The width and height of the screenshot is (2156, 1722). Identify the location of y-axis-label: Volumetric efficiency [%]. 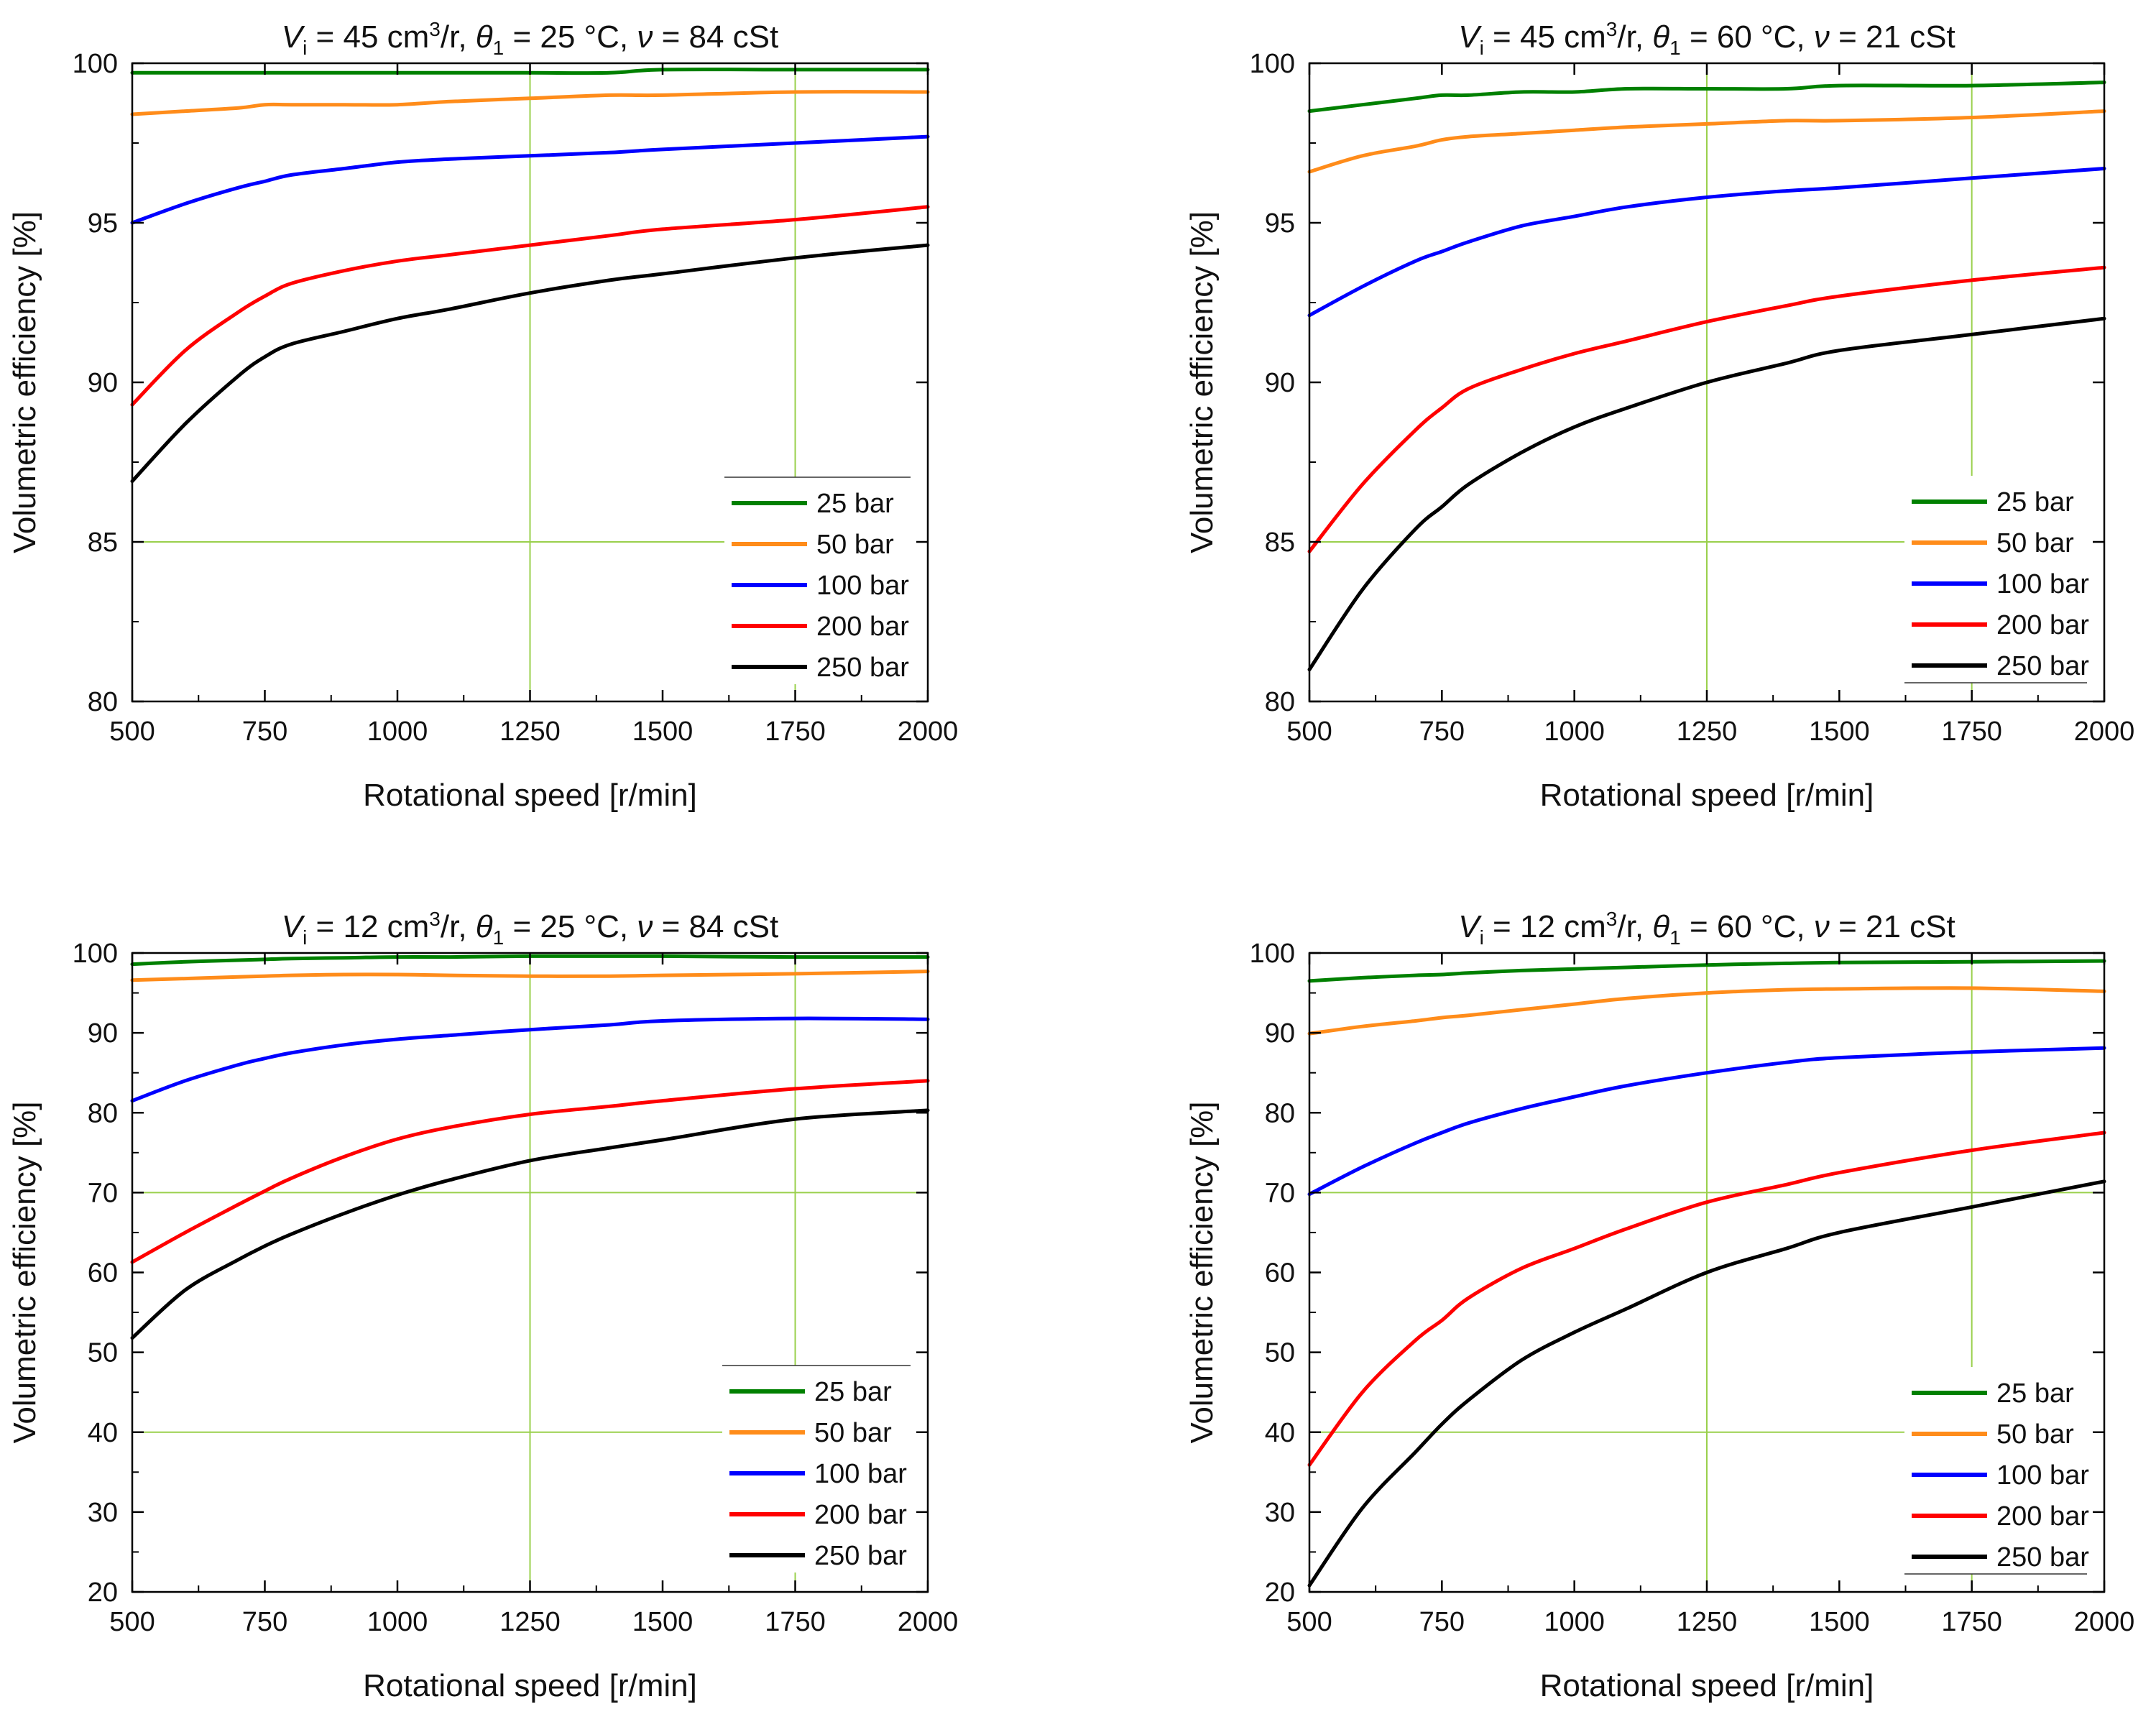
(1202, 1272).